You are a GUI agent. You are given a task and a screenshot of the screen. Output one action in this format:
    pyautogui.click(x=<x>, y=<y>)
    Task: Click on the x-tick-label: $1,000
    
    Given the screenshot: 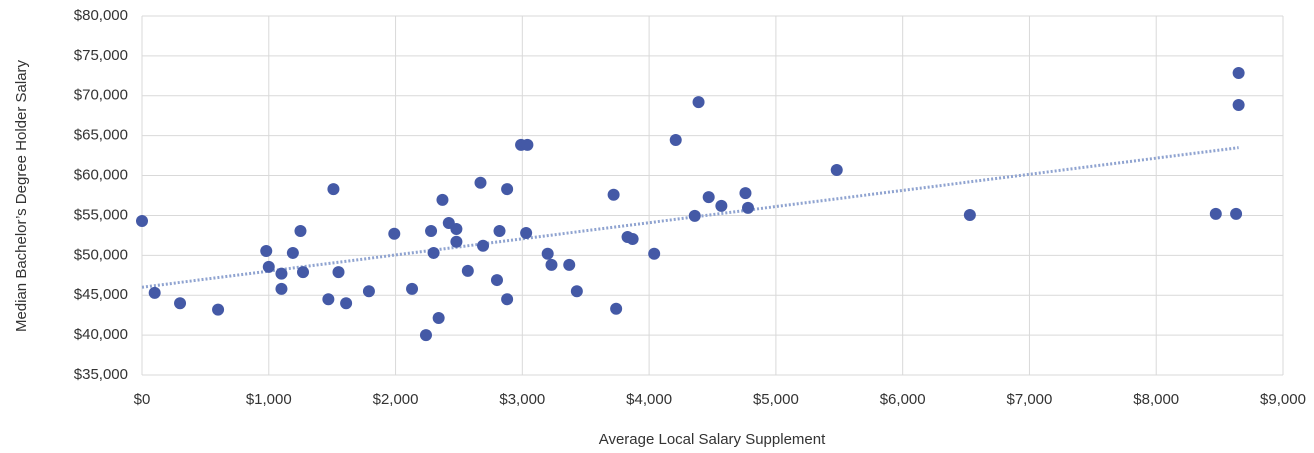 What is the action you would take?
    pyautogui.click(x=269, y=399)
    